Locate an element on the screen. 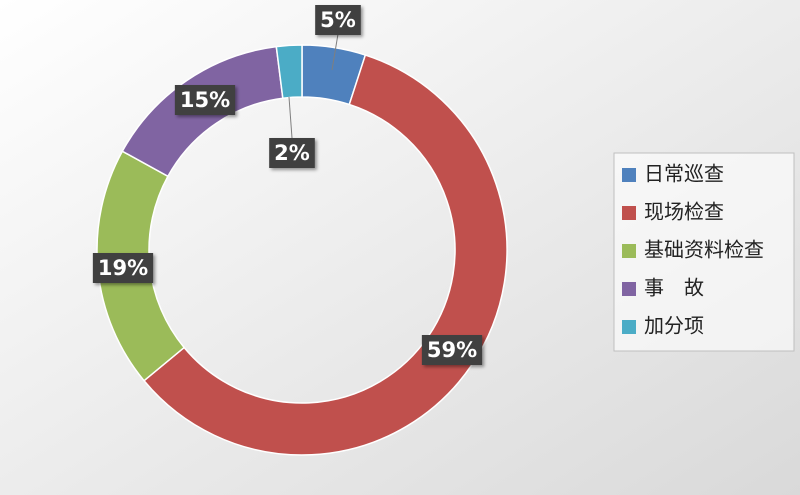 This screenshot has width=800, height=495. legend-label: 事 故 is located at coordinates (674, 288).